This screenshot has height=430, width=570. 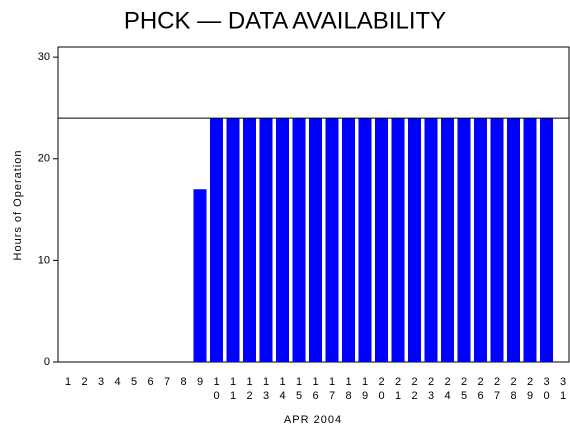 I want to click on y-tick-label: 0, so click(x=47, y=362).